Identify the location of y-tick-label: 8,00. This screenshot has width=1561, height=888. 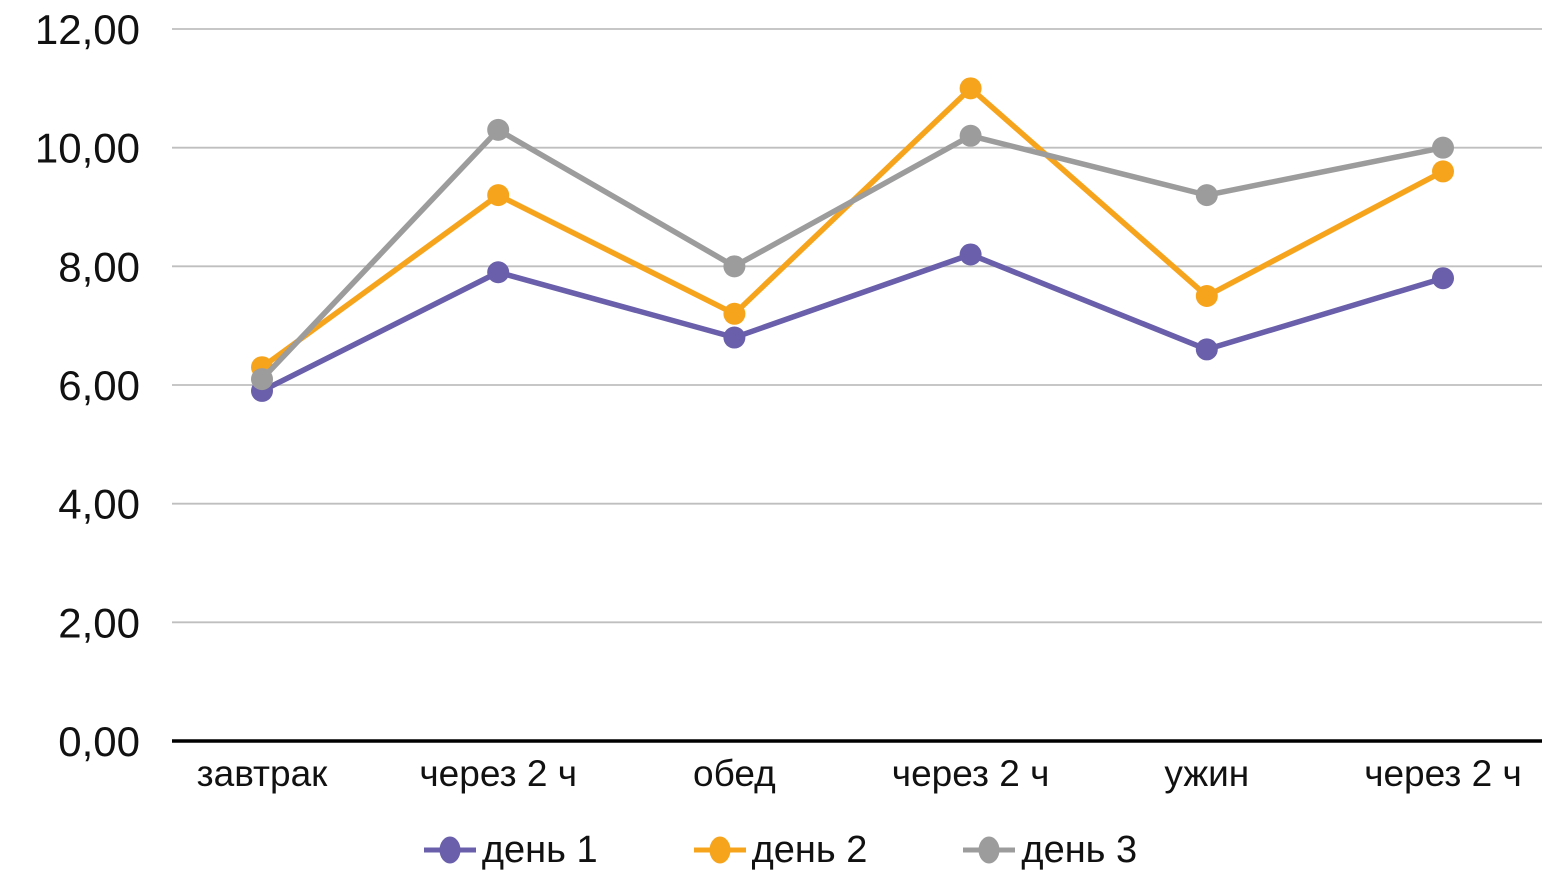
(99, 266).